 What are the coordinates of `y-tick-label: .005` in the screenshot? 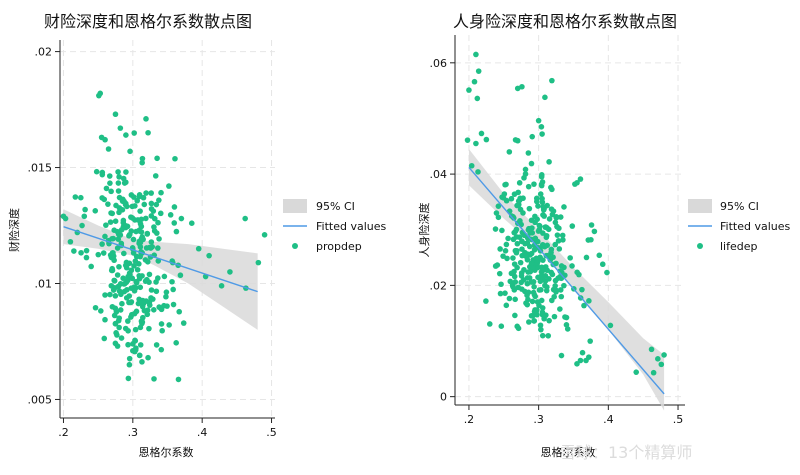 It's located at (40, 399).